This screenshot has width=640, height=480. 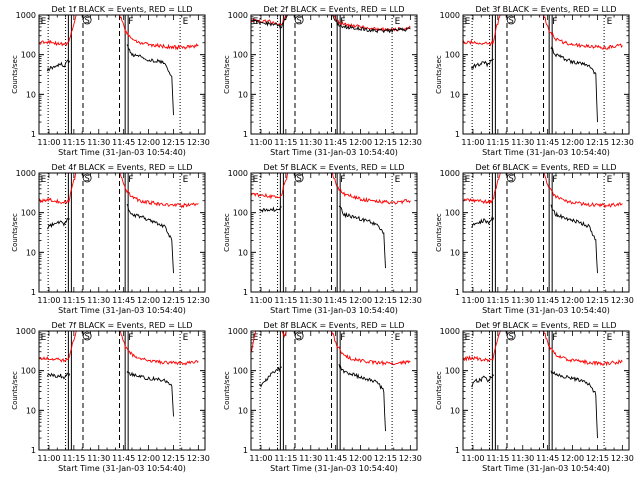 I want to click on x-tick-label: 12:00, so click(x=148, y=142).